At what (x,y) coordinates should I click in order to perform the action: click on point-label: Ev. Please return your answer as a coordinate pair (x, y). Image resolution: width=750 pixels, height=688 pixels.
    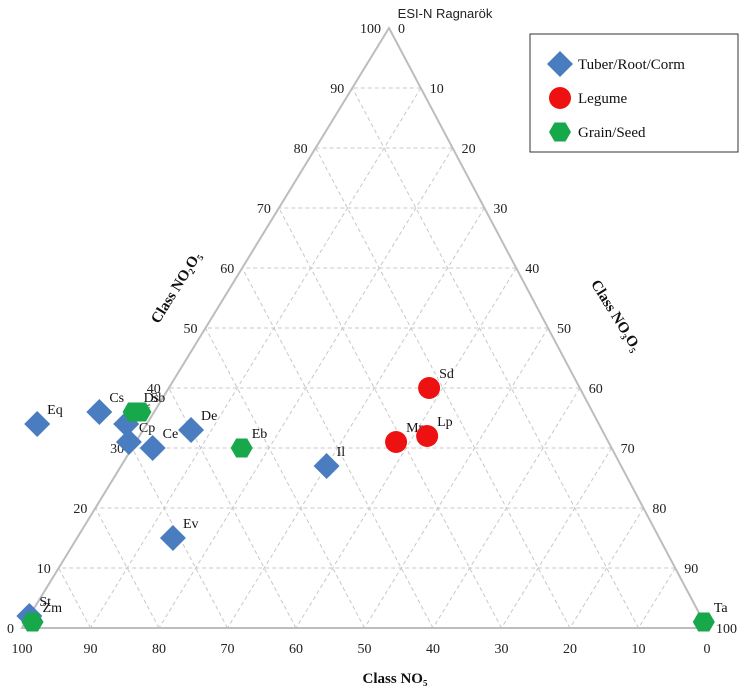
    Looking at the image, I should click on (191, 524).